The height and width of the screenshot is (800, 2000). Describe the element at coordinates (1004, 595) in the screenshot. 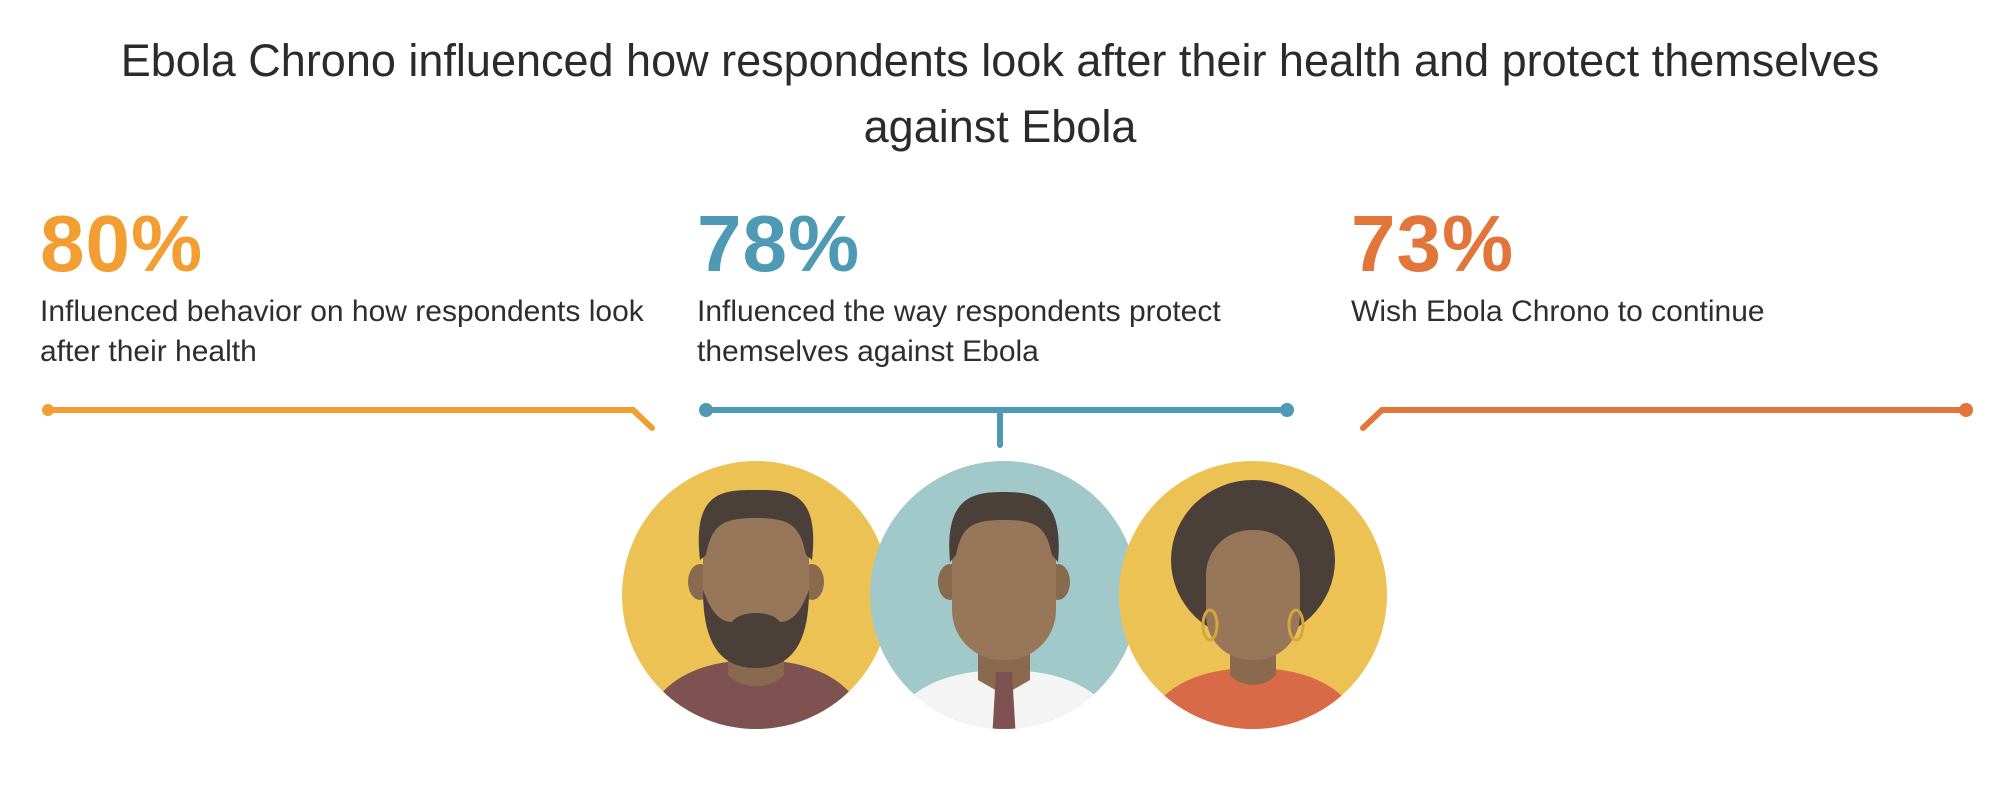

I see `man-with-tie-avatar-icon` at that location.